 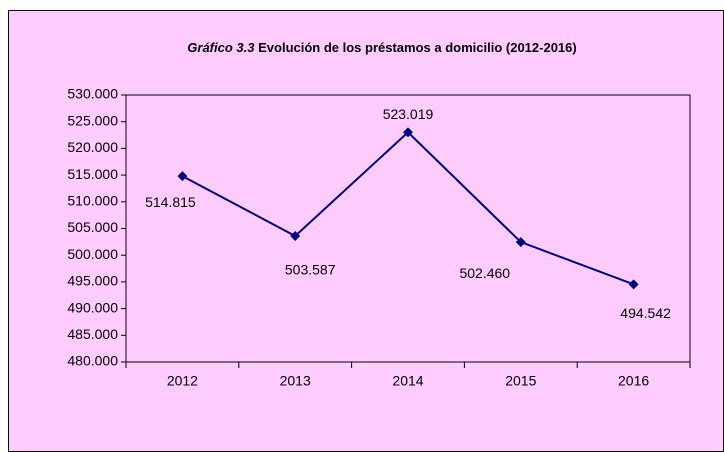 What do you see at coordinates (92, 94) in the screenshot?
I see `y-tick-label: 530.000` at bounding box center [92, 94].